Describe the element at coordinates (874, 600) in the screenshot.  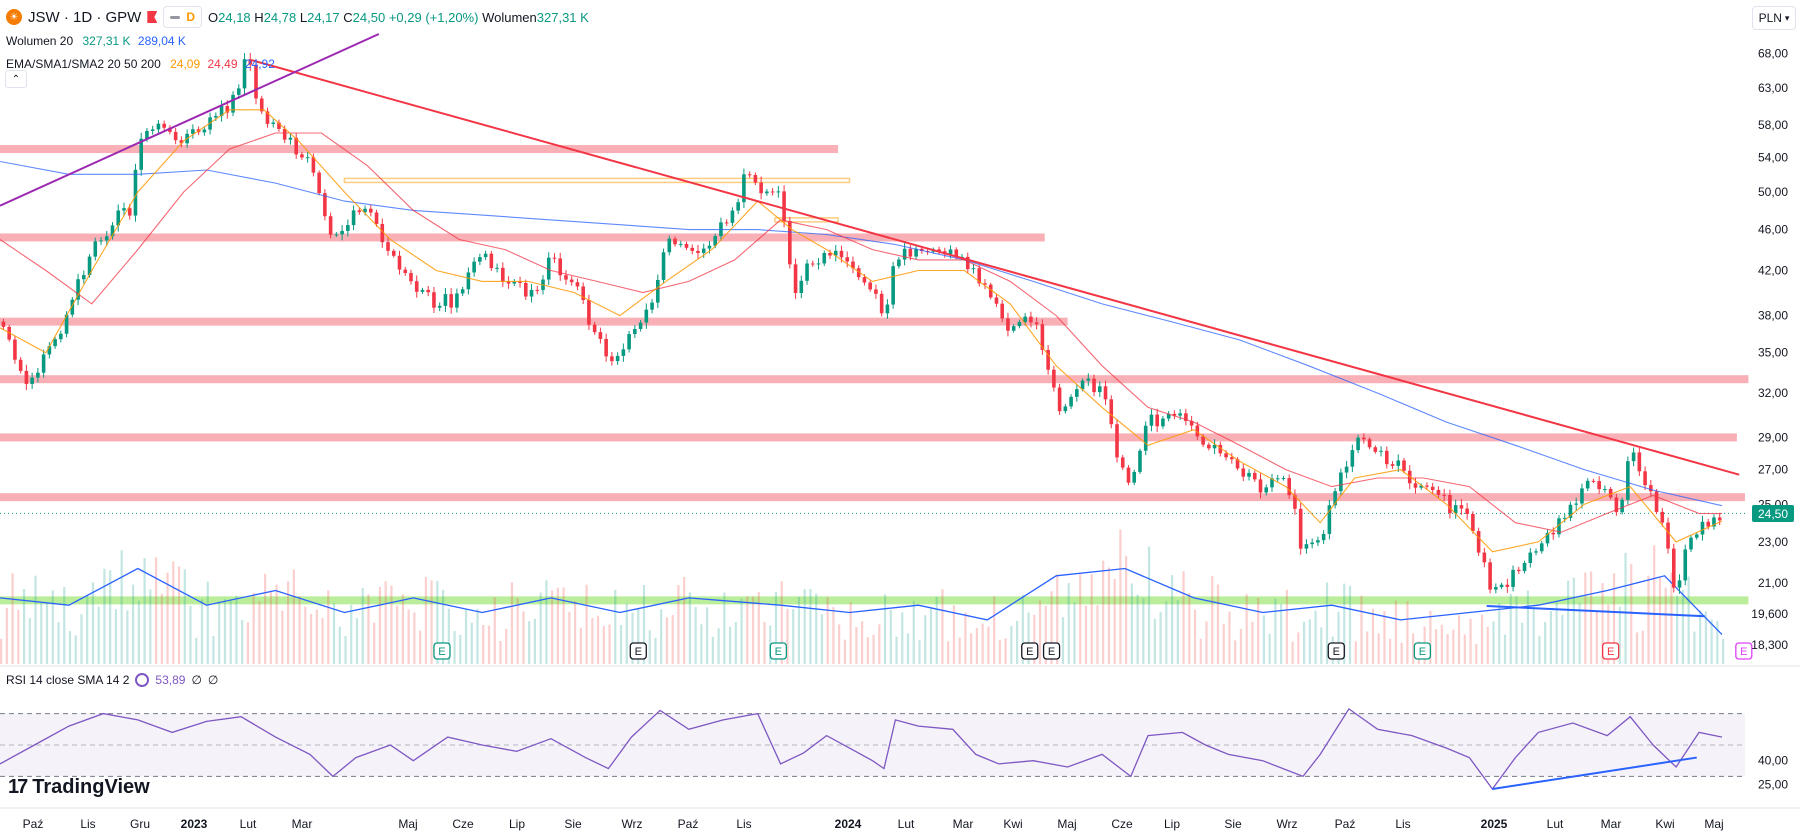
I see `support-zone` at that location.